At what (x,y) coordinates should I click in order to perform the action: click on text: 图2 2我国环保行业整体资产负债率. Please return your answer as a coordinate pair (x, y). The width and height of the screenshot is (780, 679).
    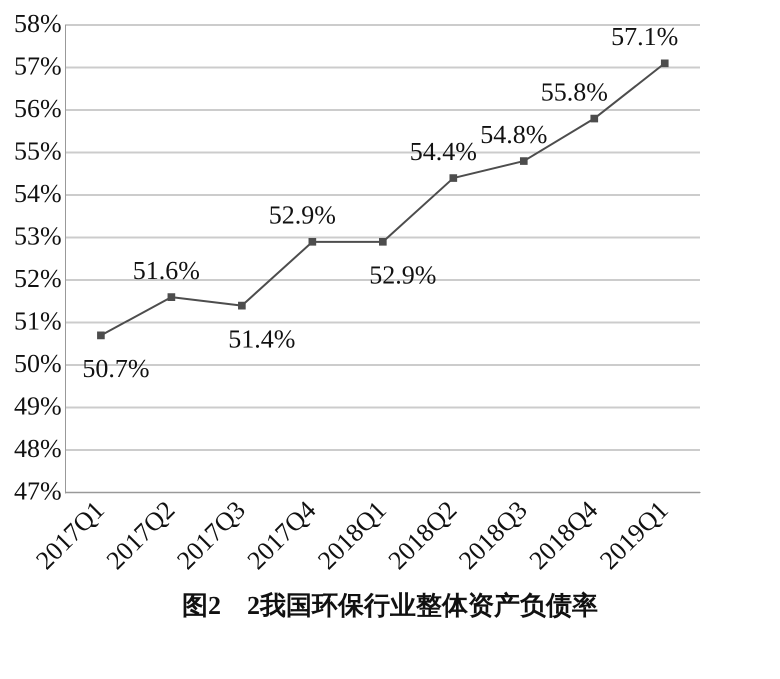
    Looking at the image, I should click on (390, 606).